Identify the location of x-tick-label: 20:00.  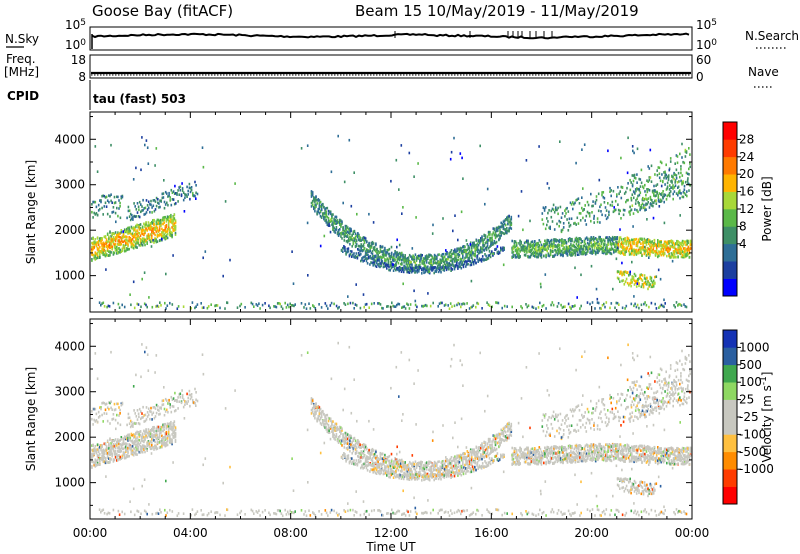
(591, 533).